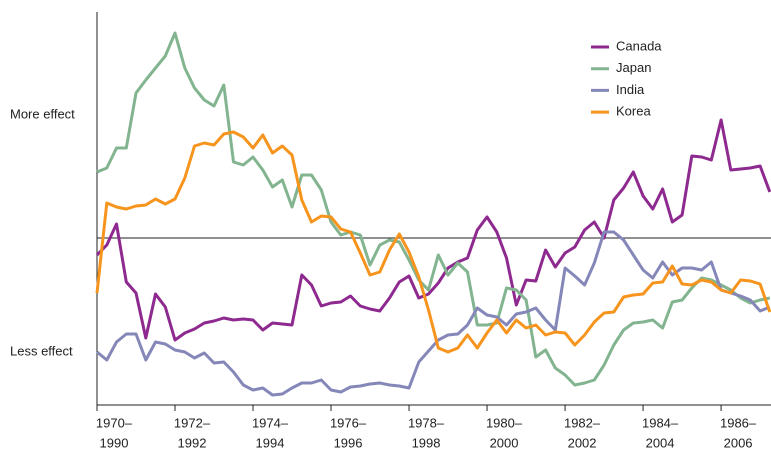 This screenshot has height=453, width=771. What do you see at coordinates (582, 422) in the screenshot?
I see `x-tick-label: 1982–` at bounding box center [582, 422].